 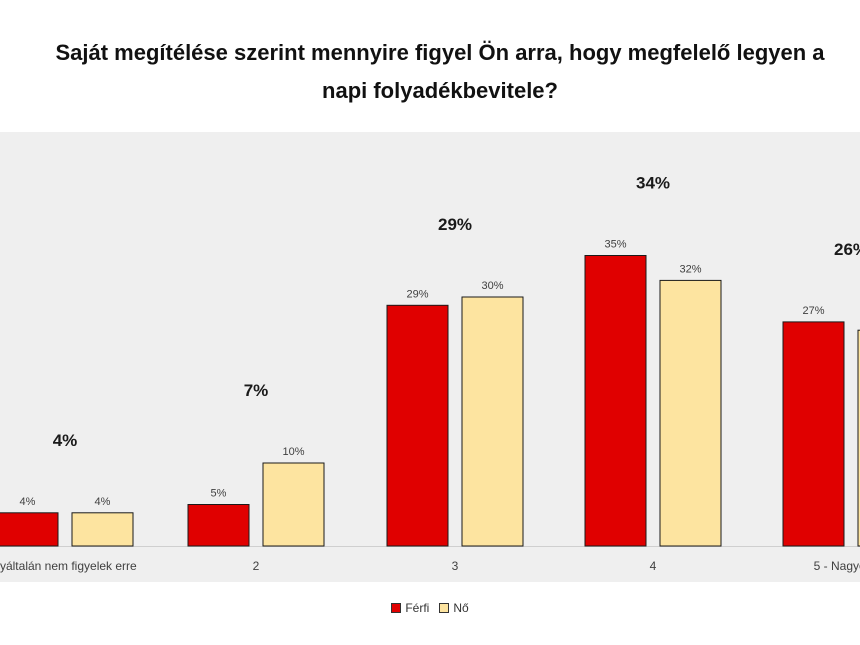 I want to click on total-label-3: 29%, so click(x=455, y=224).